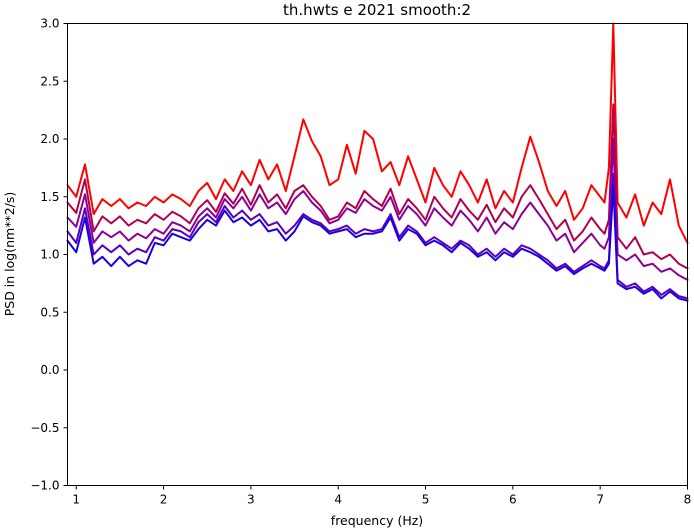 The height and width of the screenshot is (531, 694). Describe the element at coordinates (76, 500) in the screenshot. I see `x-tick-label: 1` at that location.